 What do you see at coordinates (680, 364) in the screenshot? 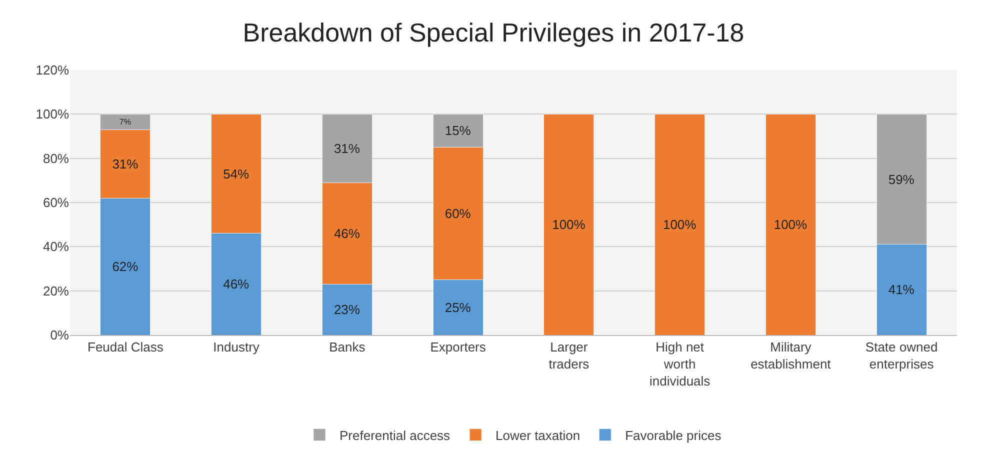
I see `x-tick-label: High net worth individuals` at bounding box center [680, 364].